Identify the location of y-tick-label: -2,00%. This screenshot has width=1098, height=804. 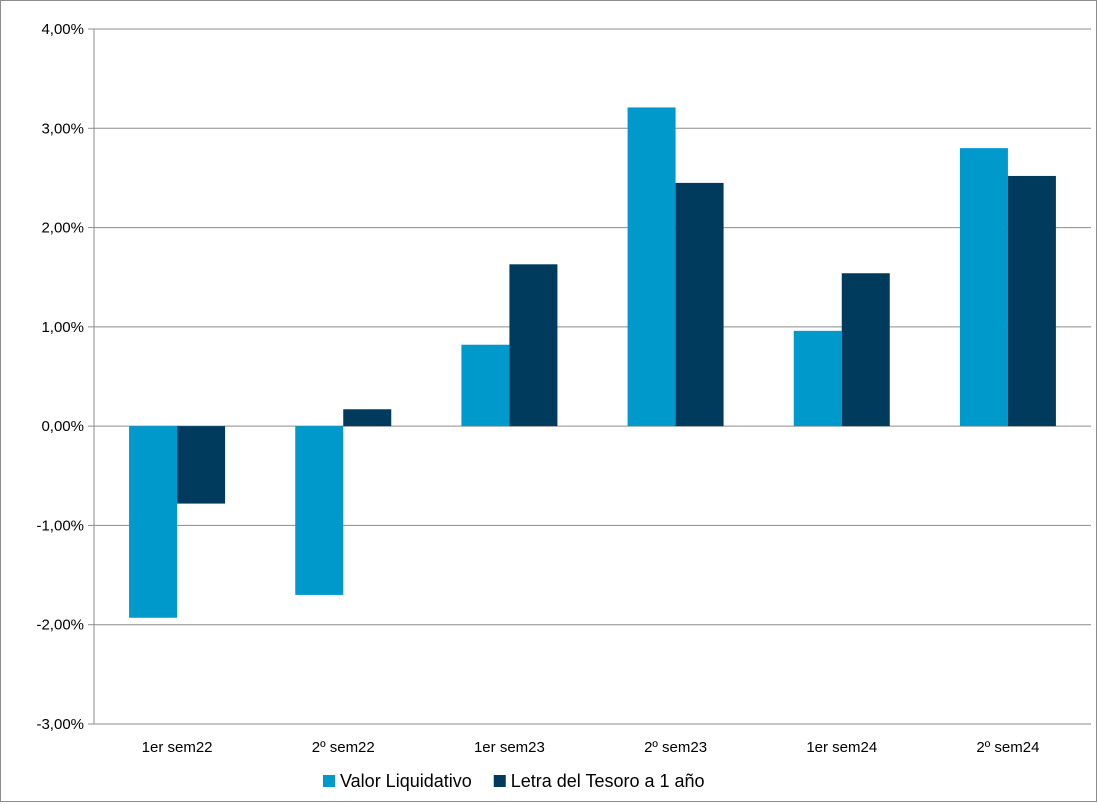
(60, 625).